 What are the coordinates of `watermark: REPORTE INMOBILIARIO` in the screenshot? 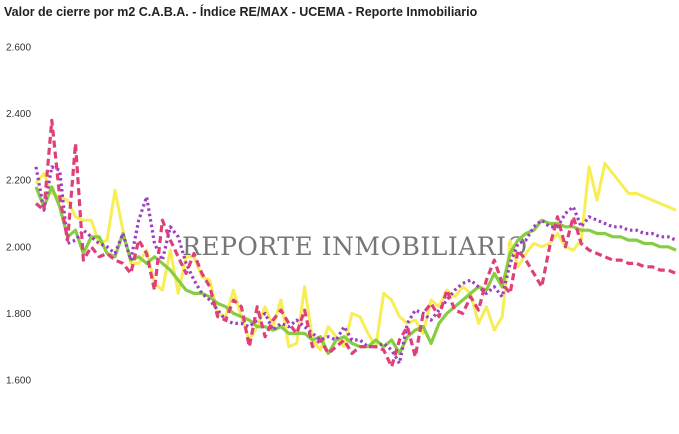 It's located at (354, 246).